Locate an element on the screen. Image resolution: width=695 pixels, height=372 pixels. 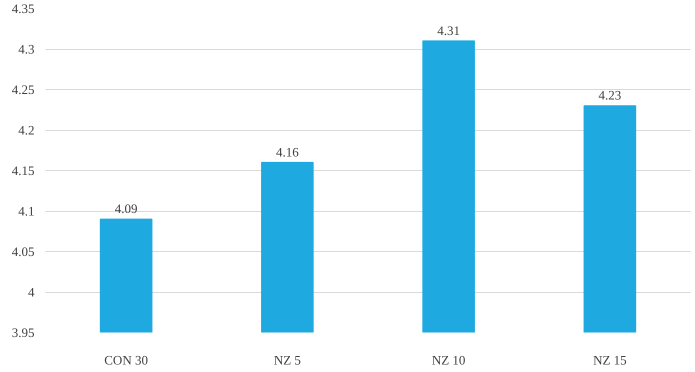
data-label: 4.09 is located at coordinates (126, 208).